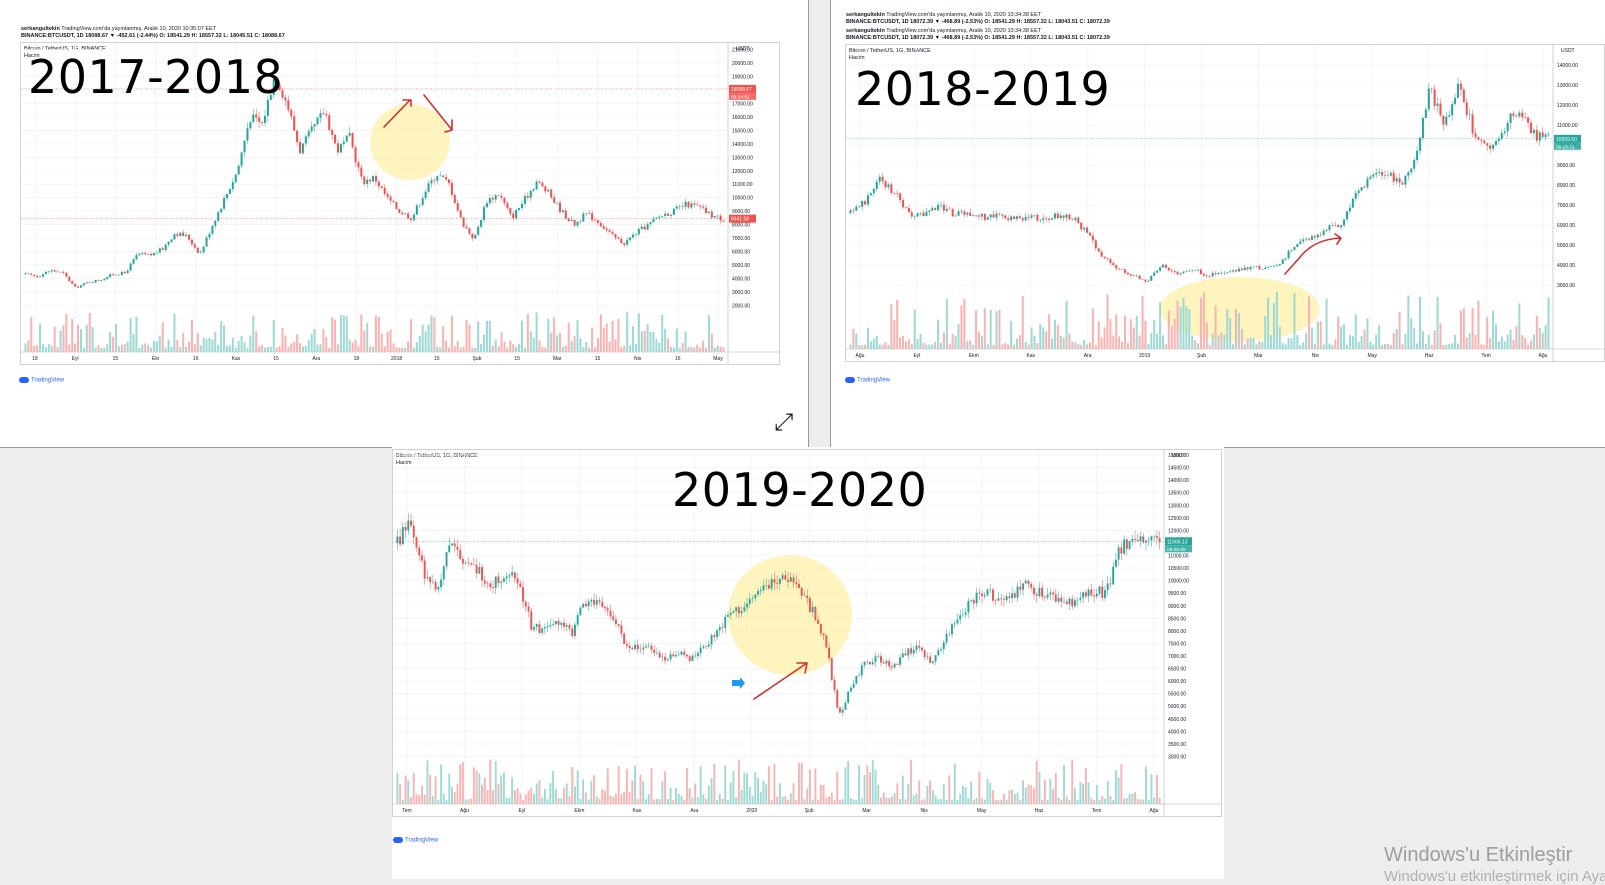  I want to click on y-tick-label: 5000.00, so click(1566, 246).